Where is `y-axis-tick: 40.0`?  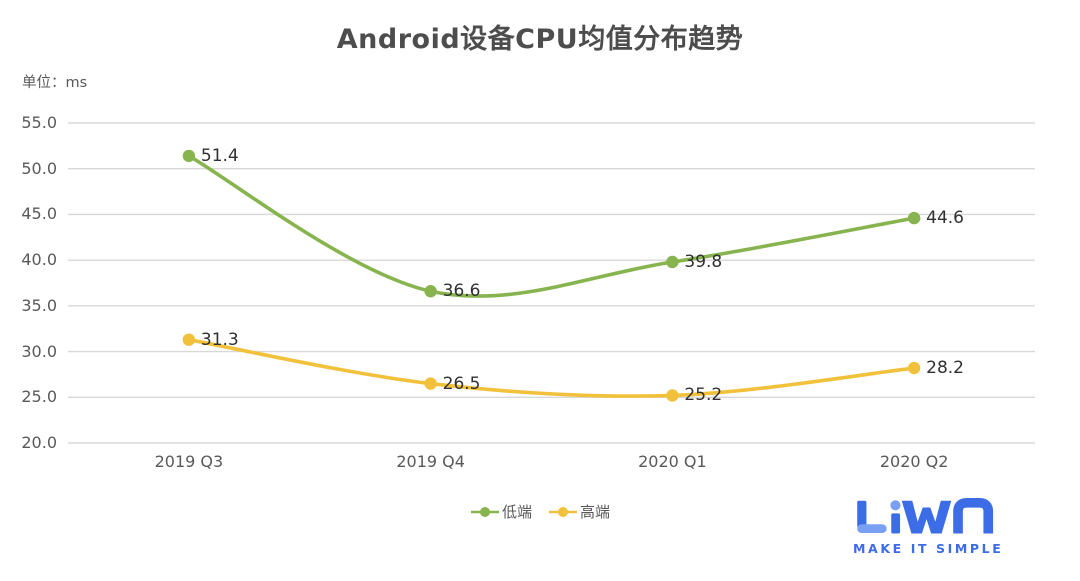 y-axis-tick: 40.0 is located at coordinates (39, 260).